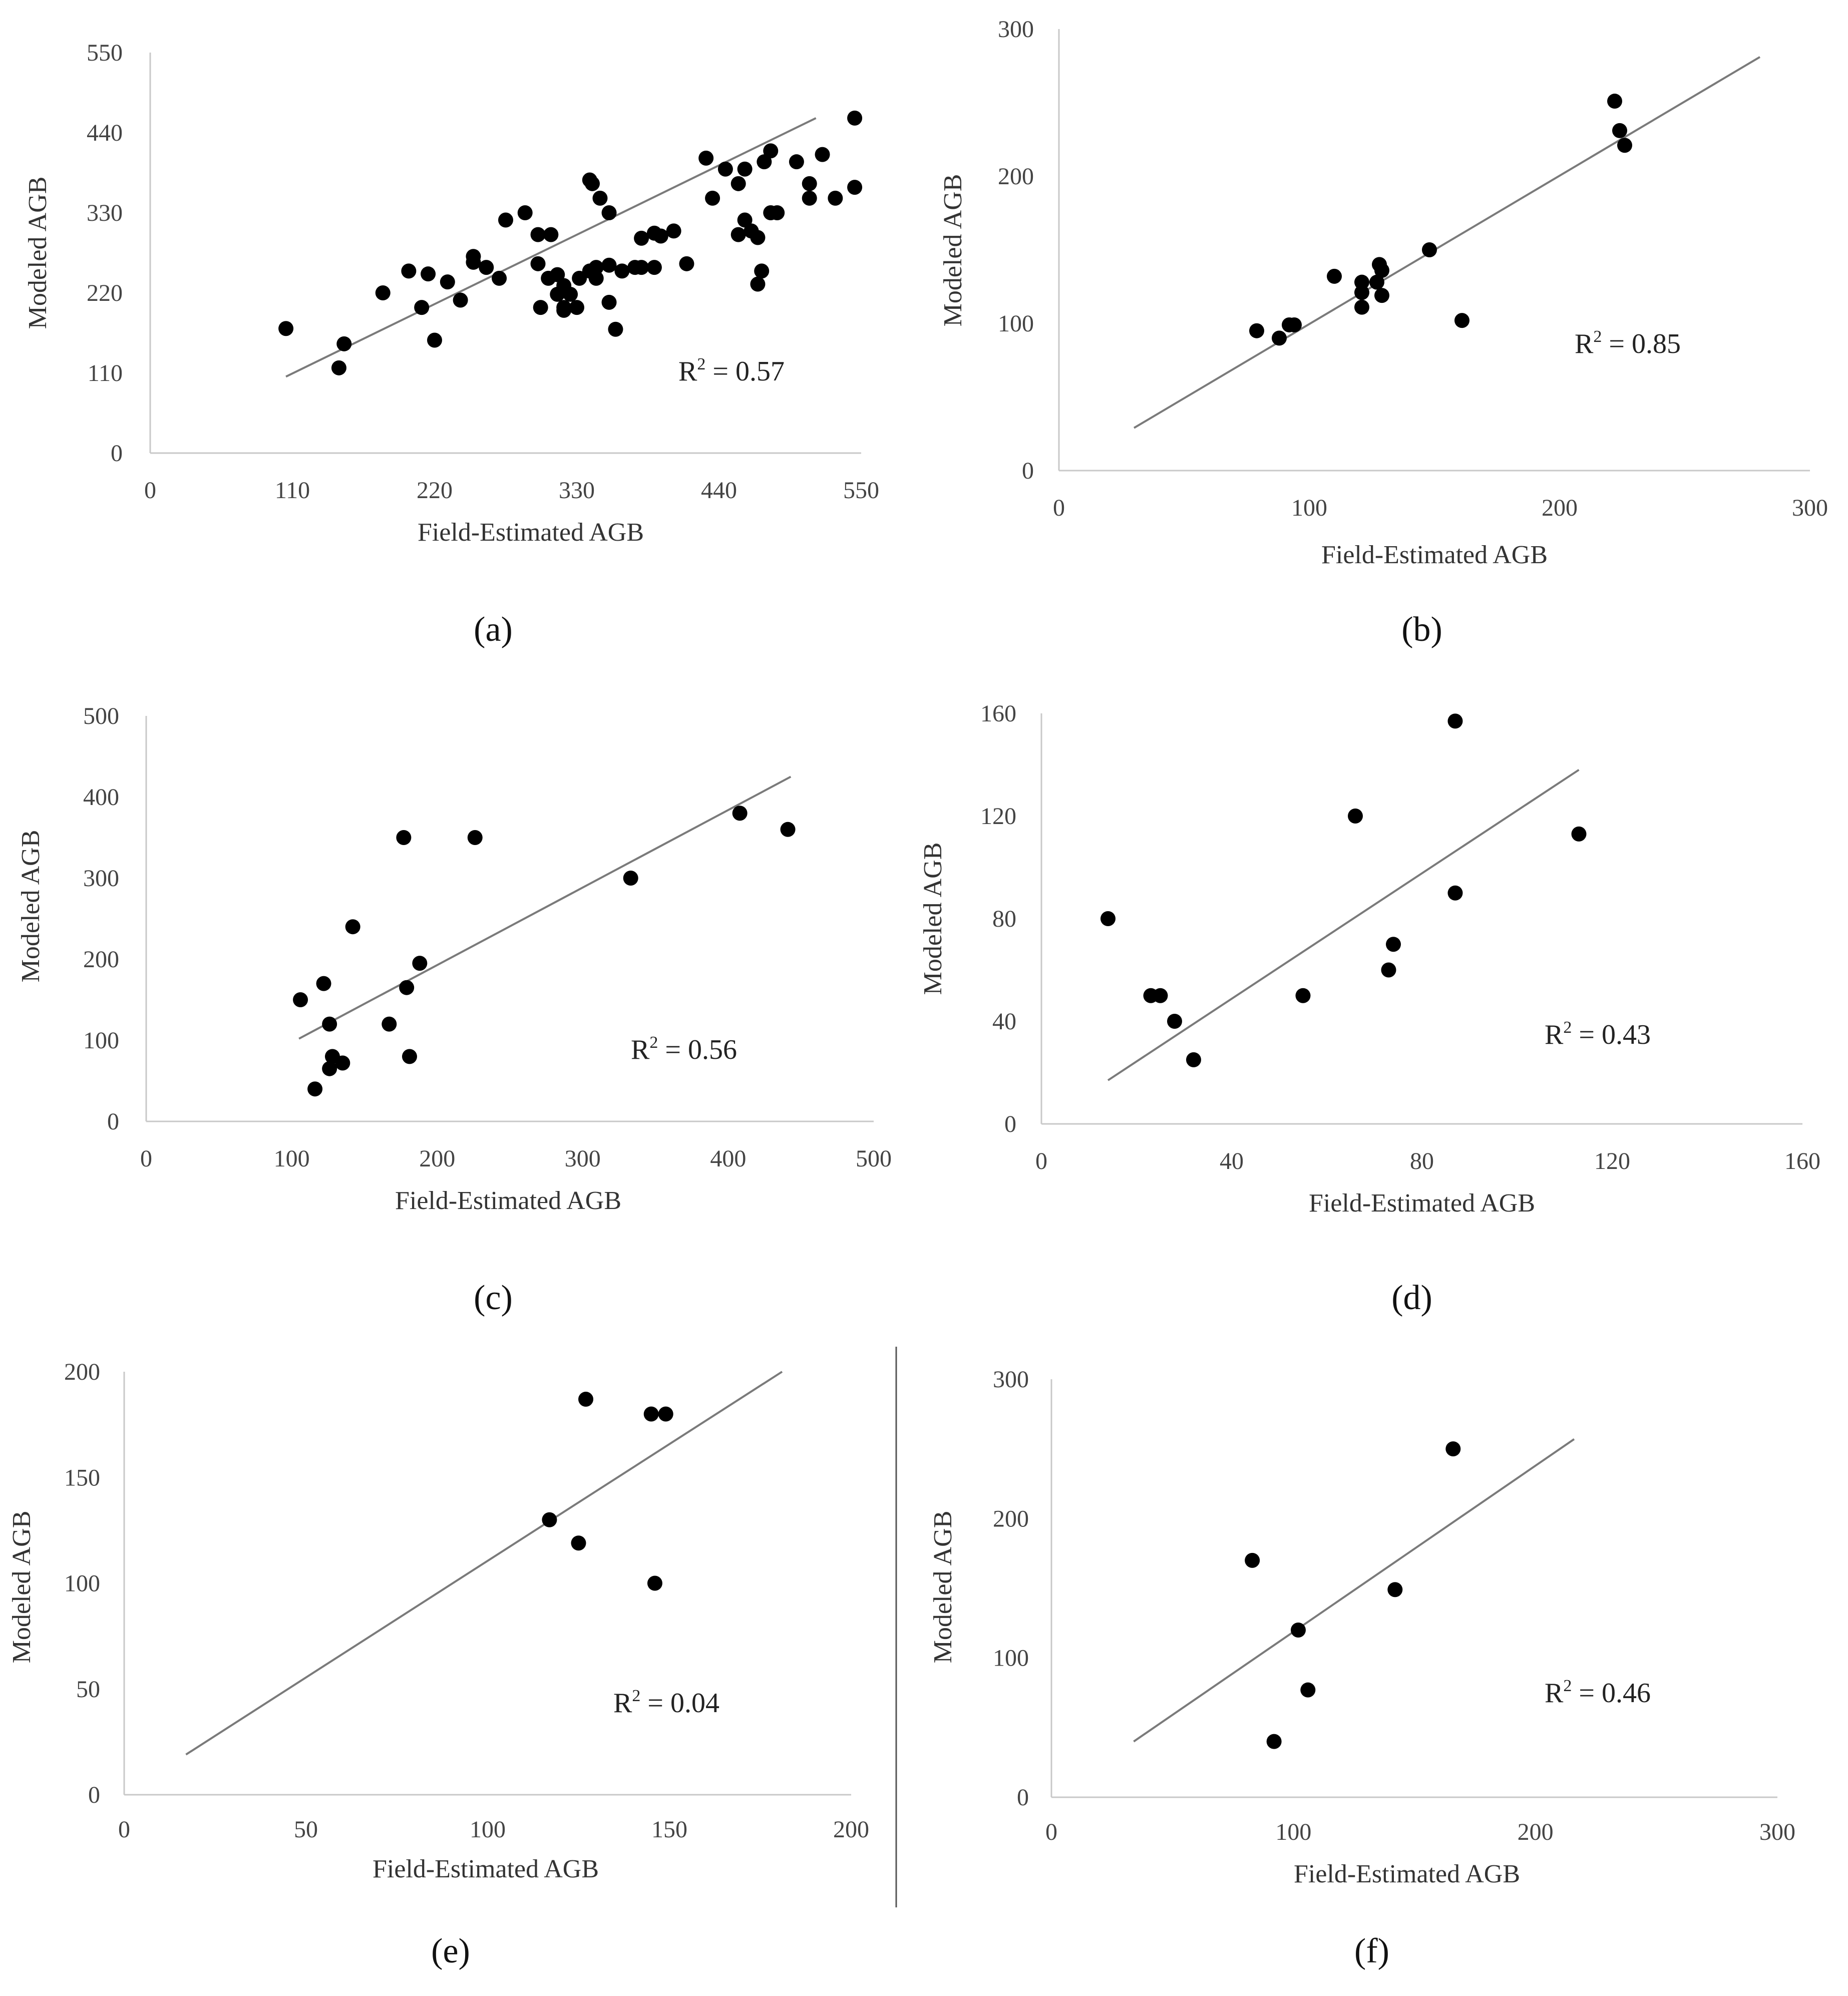 Image resolution: width=1848 pixels, height=1996 pixels. Describe the element at coordinates (1536, 1832) in the screenshot. I see `panel-f-x-tick-label: 200` at that location.